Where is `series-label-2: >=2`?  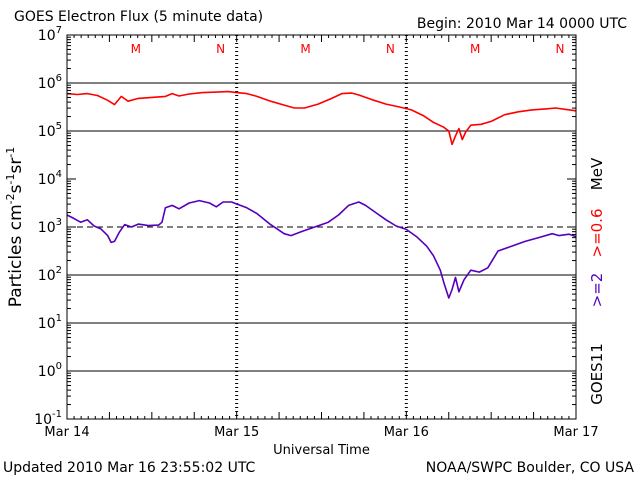
series-label-2: >=2 is located at coordinates (597, 290).